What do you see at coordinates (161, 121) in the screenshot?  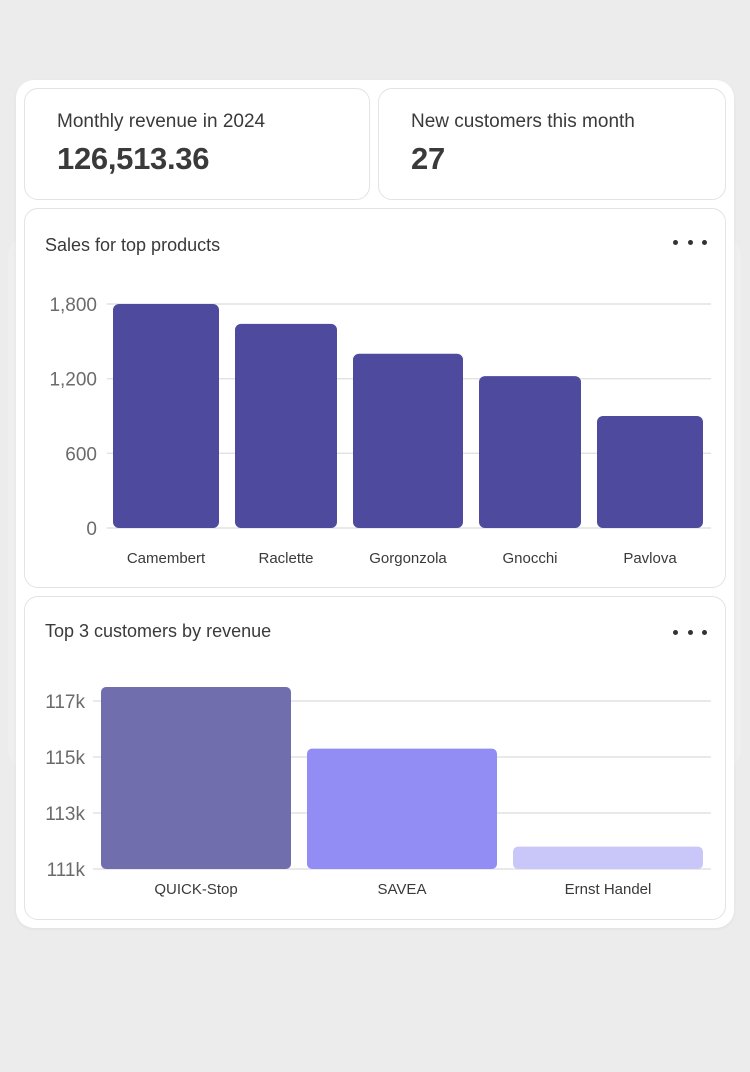 I see `kpi-revenue-label: Monthly revenue in 2024` at bounding box center [161, 121].